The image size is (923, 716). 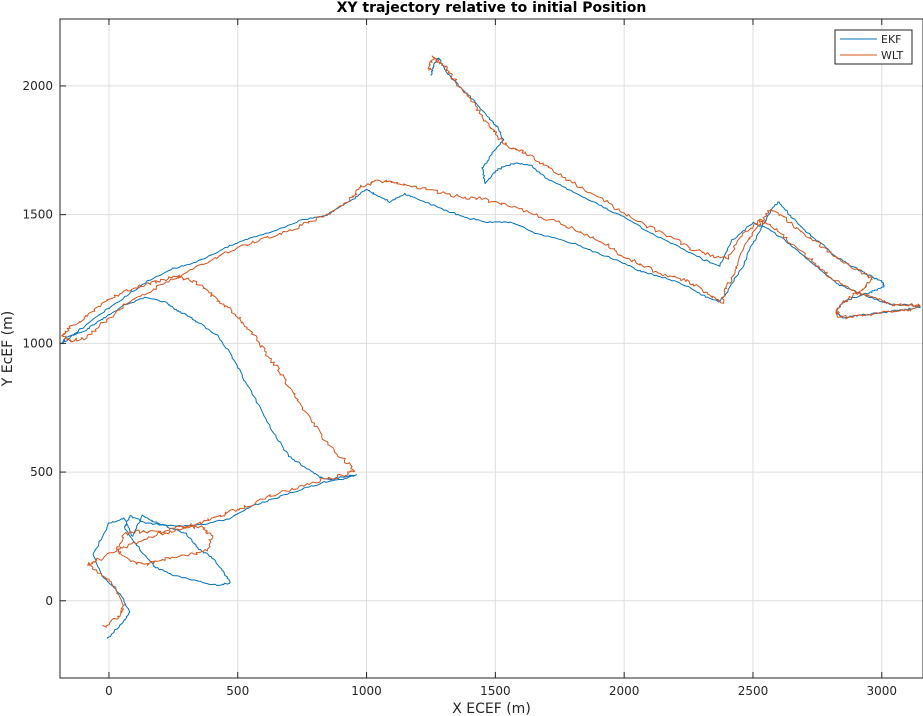 What do you see at coordinates (495, 691) in the screenshot?
I see `x-tick-label: 1500` at bounding box center [495, 691].